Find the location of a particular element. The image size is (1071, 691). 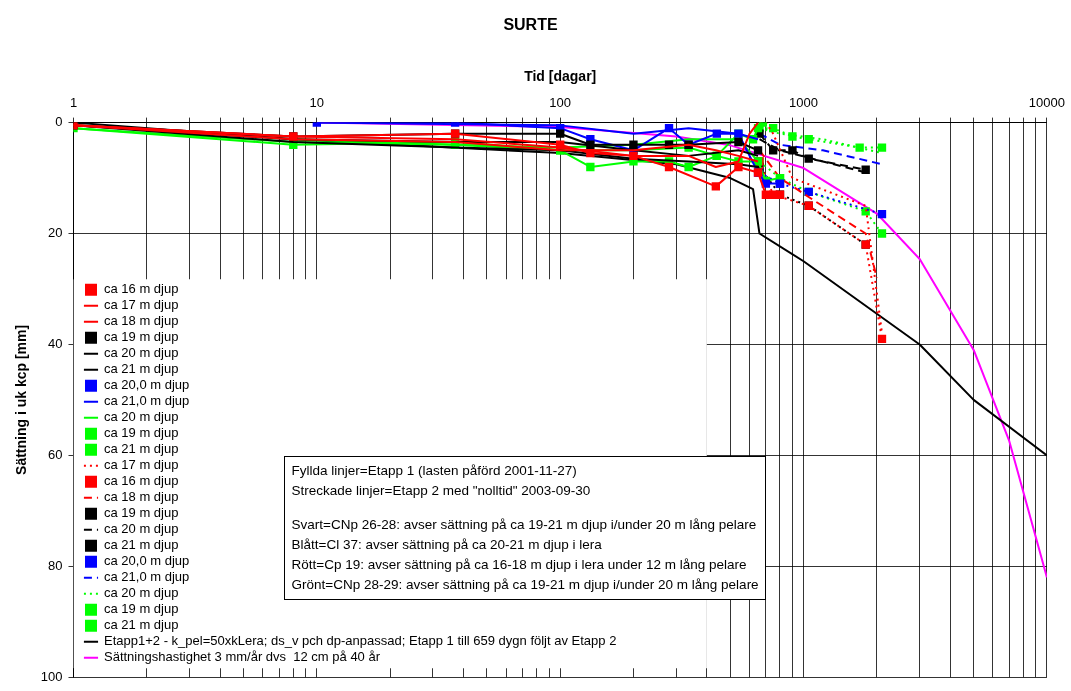

annotation: Blått=Cl 37: avser sättning på ca 20-21 m djup i lera is located at coordinates (447, 544).